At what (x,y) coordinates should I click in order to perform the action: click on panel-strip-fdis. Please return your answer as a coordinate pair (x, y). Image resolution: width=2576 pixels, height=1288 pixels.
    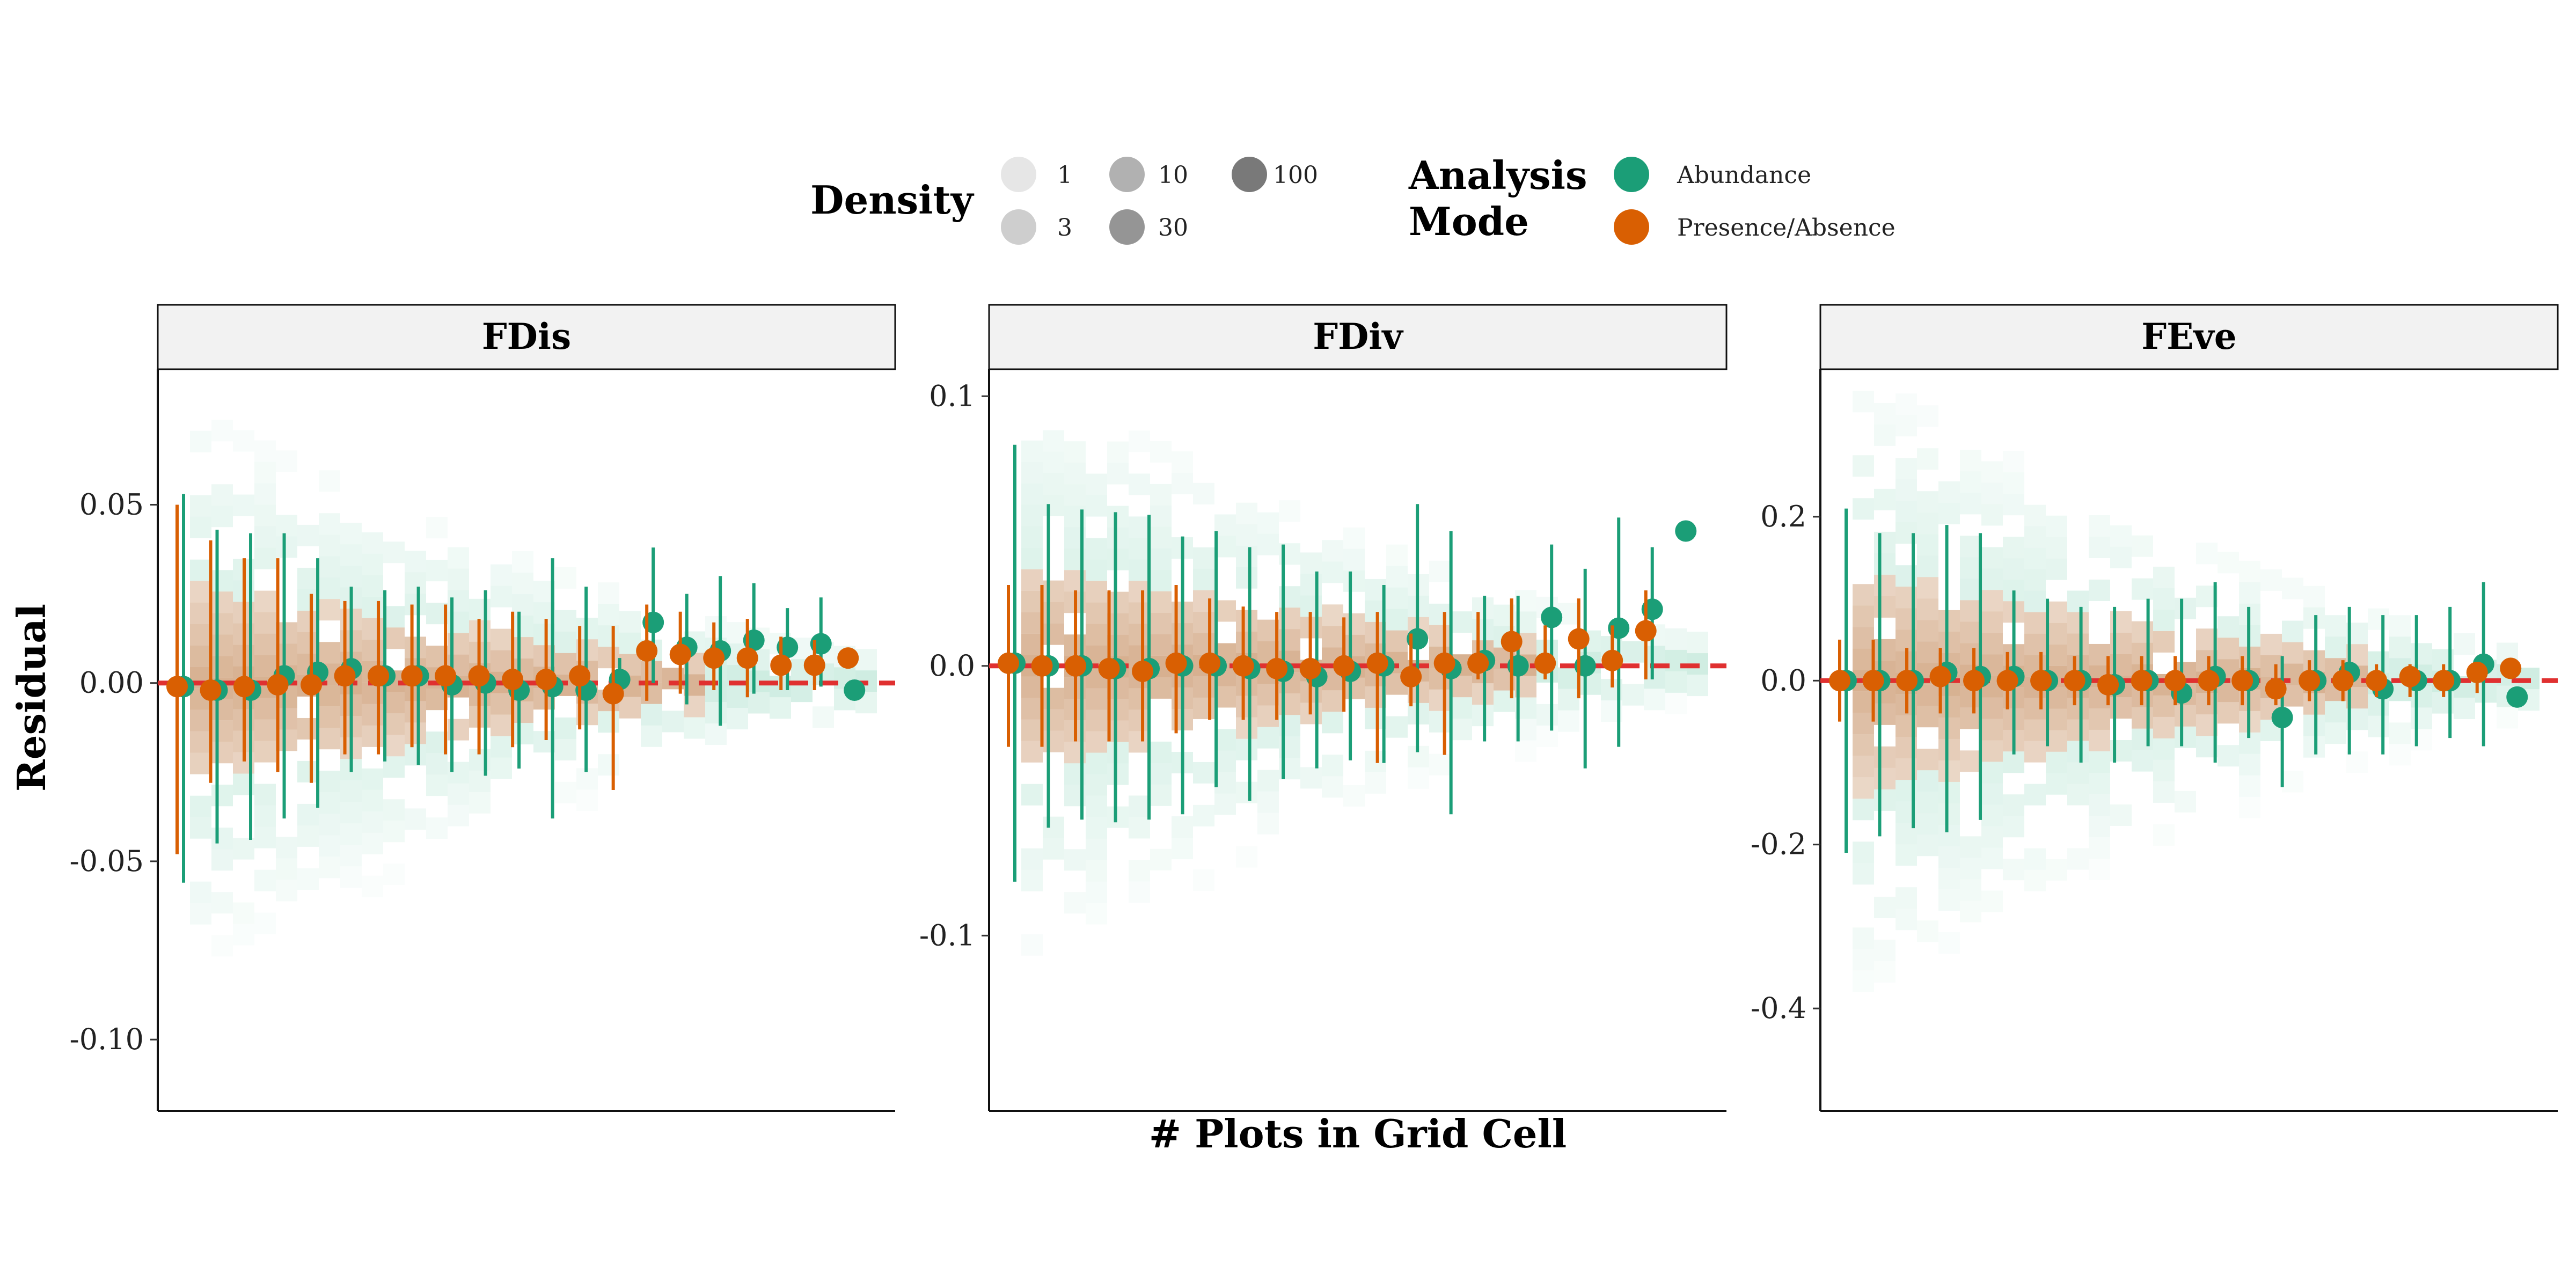
    Looking at the image, I should click on (526, 337).